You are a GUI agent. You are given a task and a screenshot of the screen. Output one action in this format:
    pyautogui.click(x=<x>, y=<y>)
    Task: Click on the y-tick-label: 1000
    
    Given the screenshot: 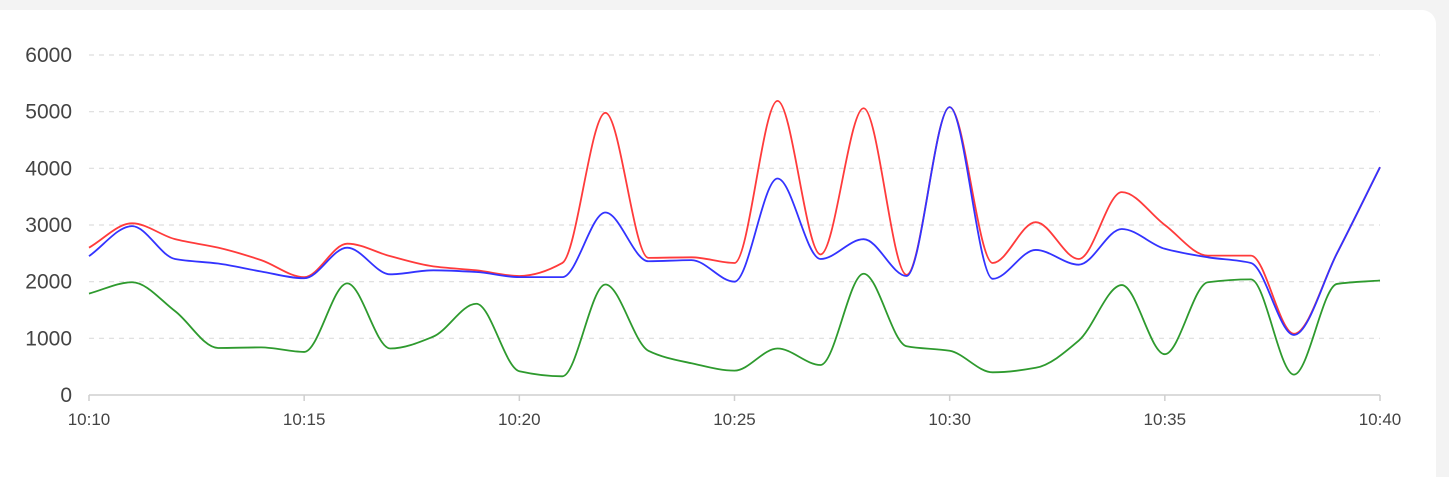 What is the action you would take?
    pyautogui.click(x=48, y=338)
    